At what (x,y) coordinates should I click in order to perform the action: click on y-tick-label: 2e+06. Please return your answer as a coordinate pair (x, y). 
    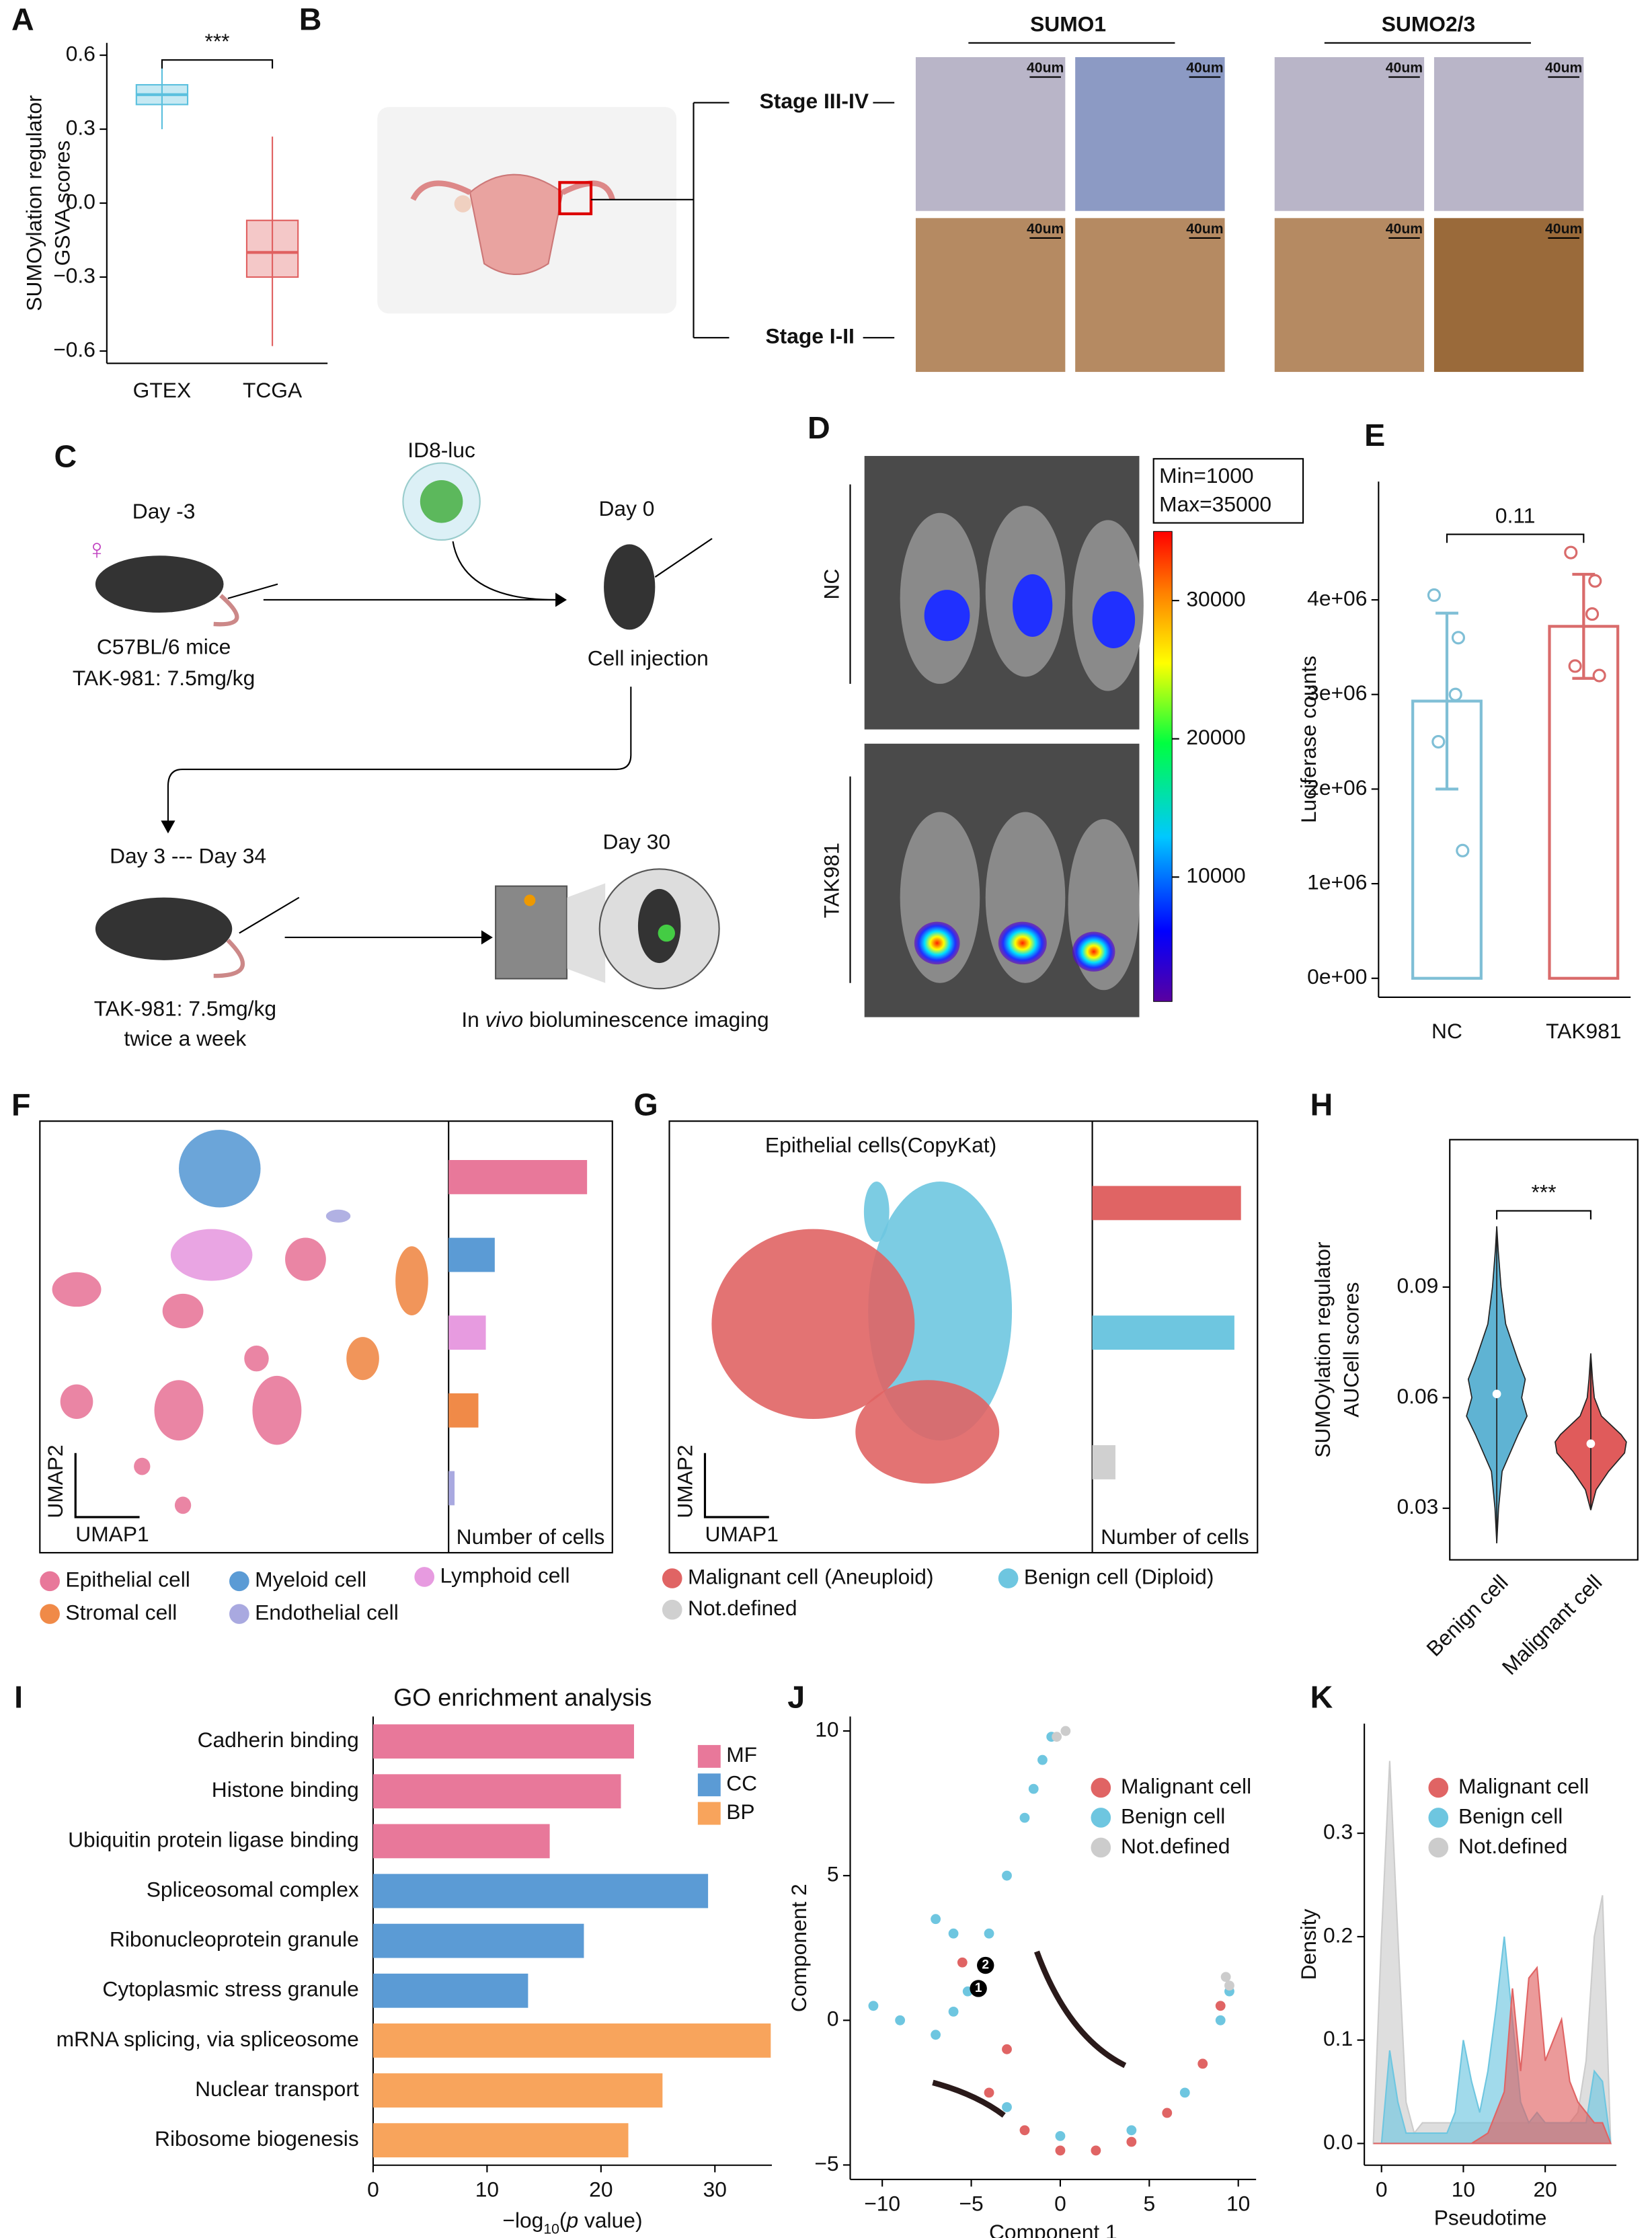
    Looking at the image, I should click on (1337, 787).